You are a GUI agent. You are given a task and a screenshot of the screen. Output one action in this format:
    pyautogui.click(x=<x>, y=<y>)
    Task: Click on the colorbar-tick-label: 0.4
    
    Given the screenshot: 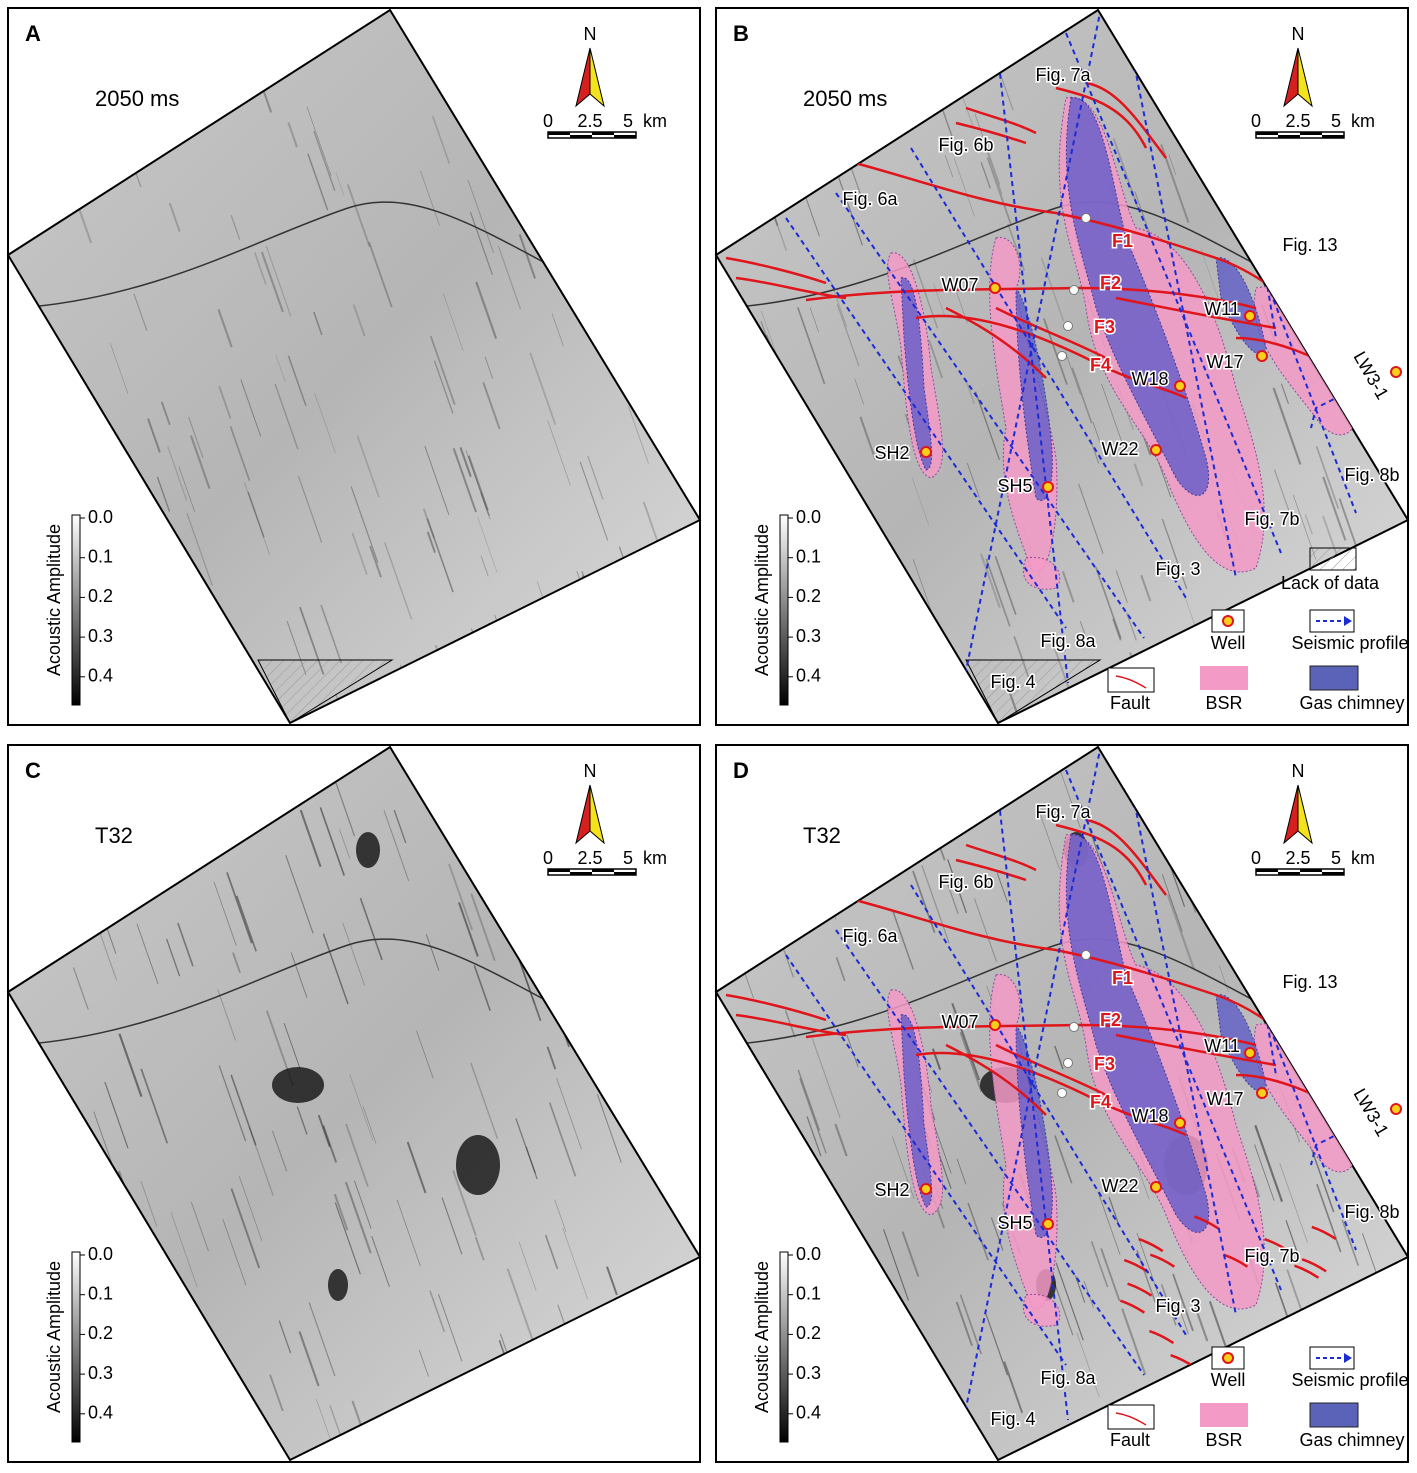 What is the action you would take?
    pyautogui.click(x=808, y=676)
    